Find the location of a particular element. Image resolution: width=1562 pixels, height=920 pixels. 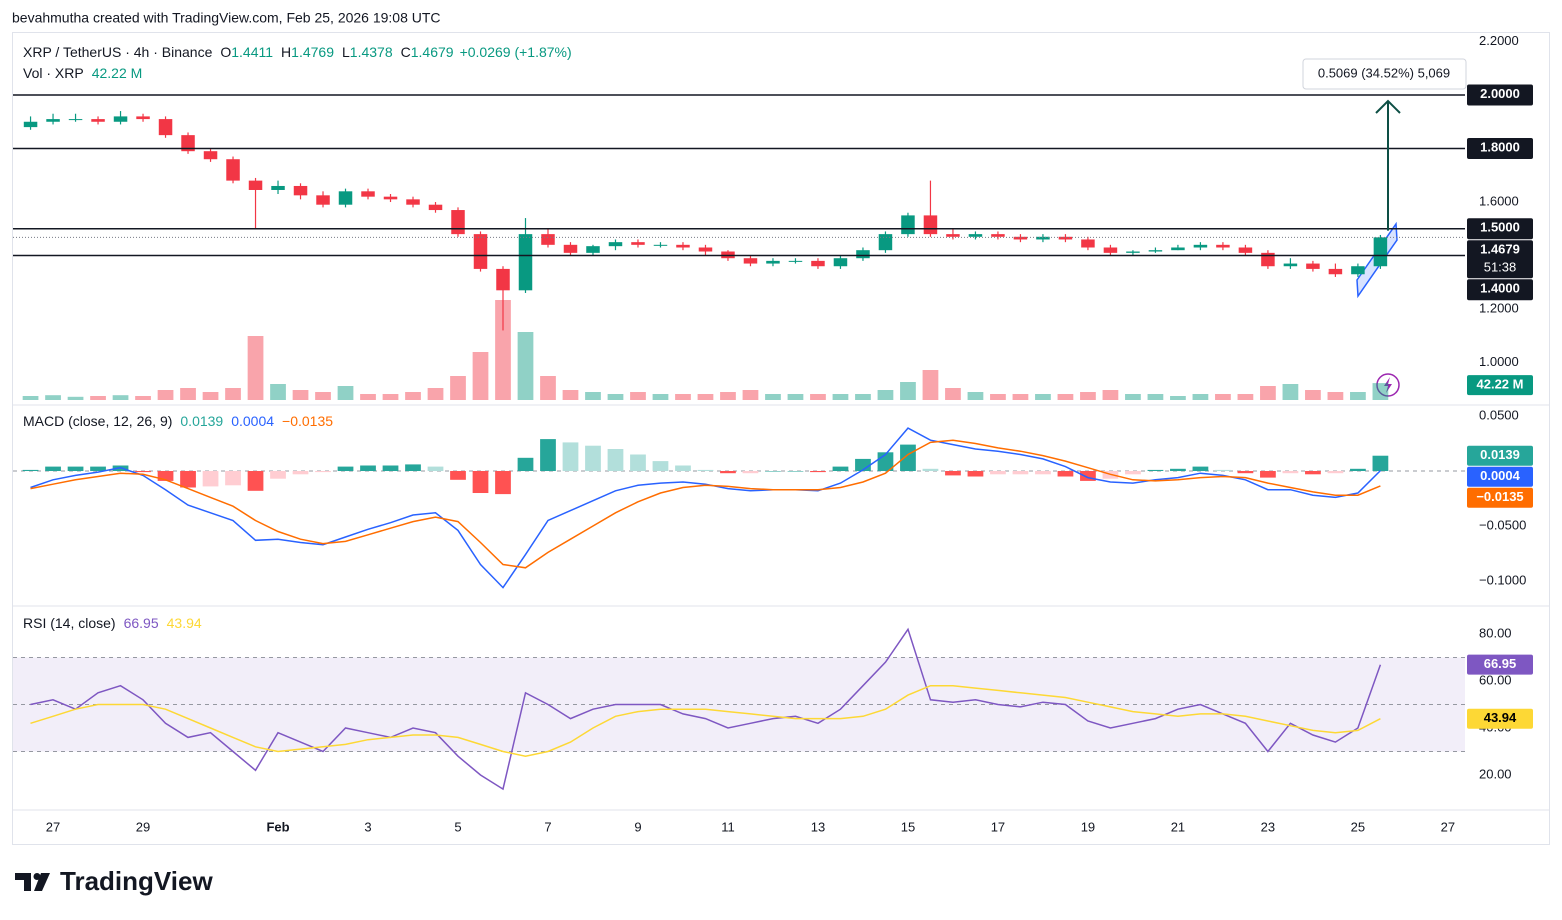

indicator-value: 0.0004 is located at coordinates (252, 421).